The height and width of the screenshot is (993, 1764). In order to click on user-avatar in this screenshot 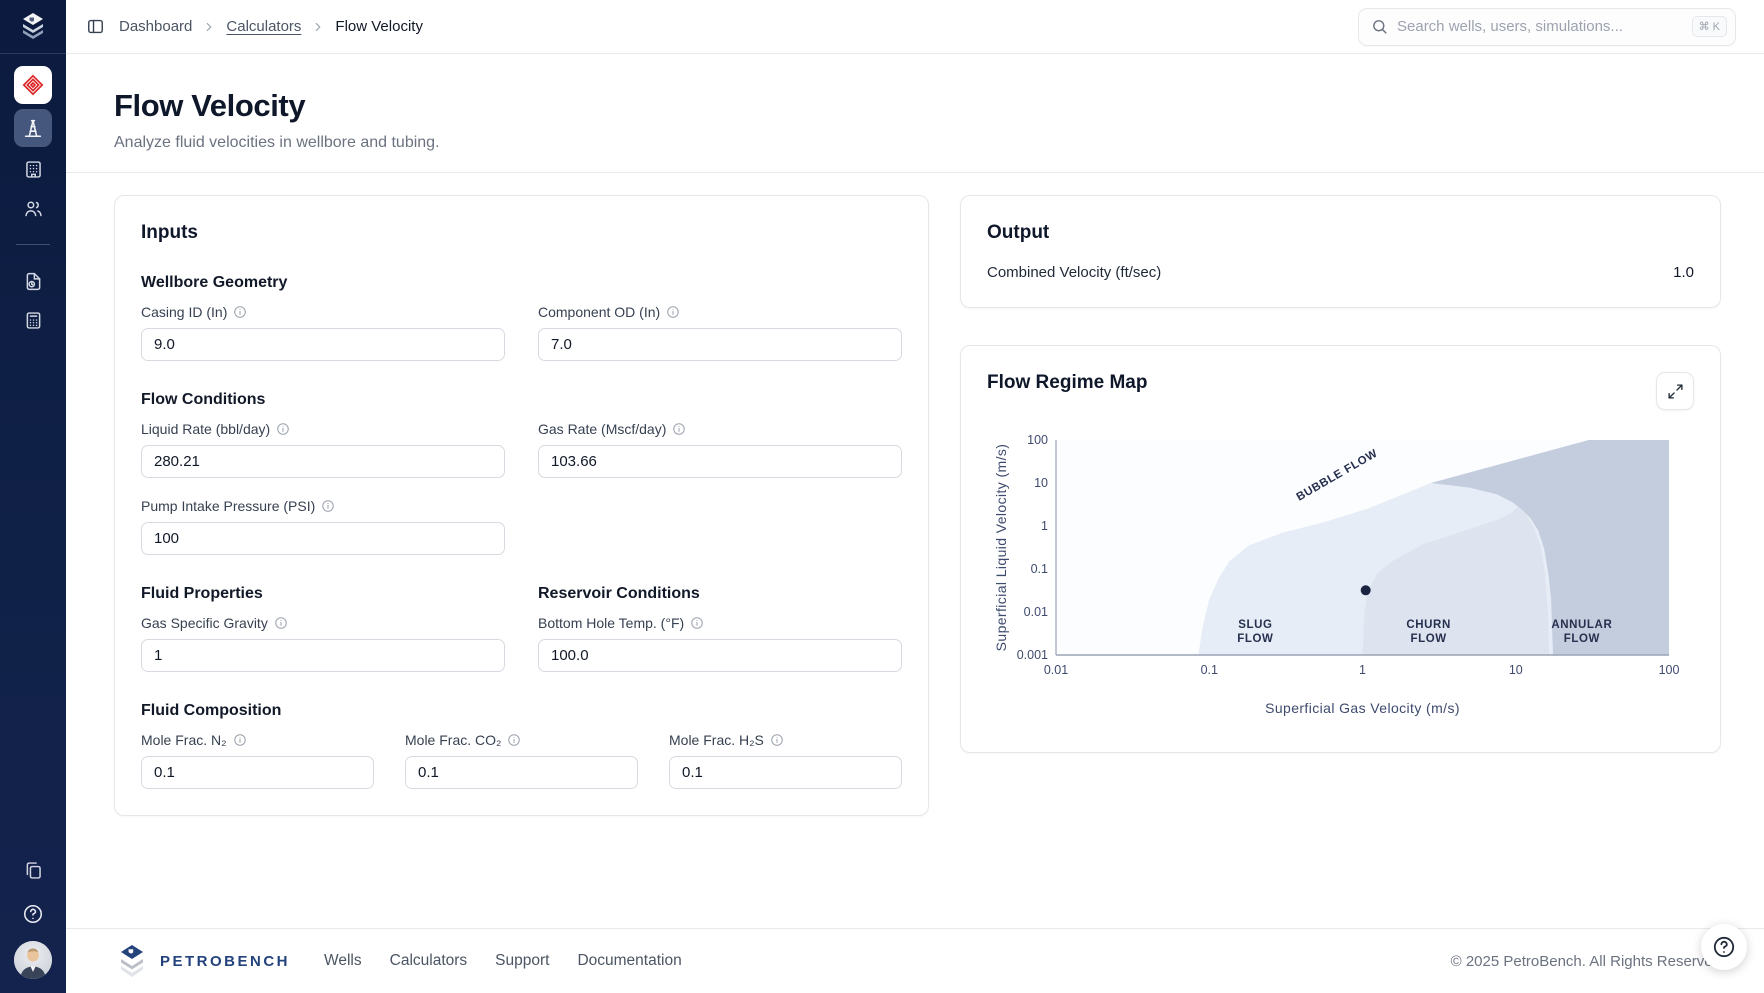, I will do `click(33, 960)`.